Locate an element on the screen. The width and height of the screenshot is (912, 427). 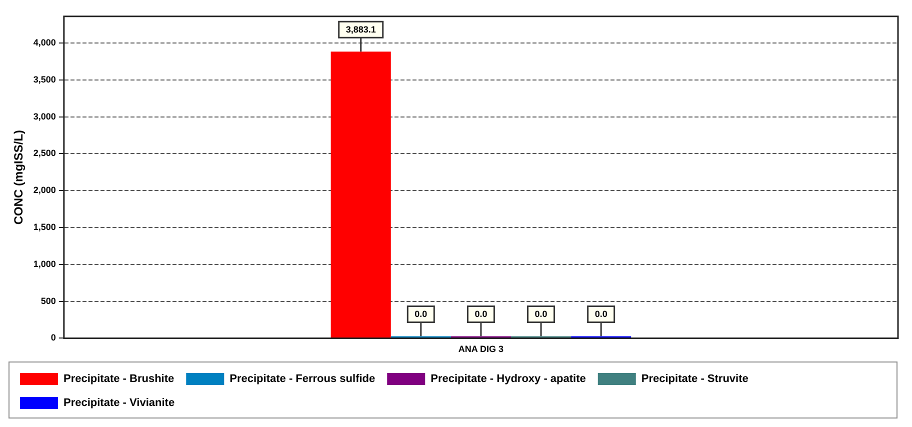
legend-label: Precipitate - Vivianite is located at coordinates (119, 403).